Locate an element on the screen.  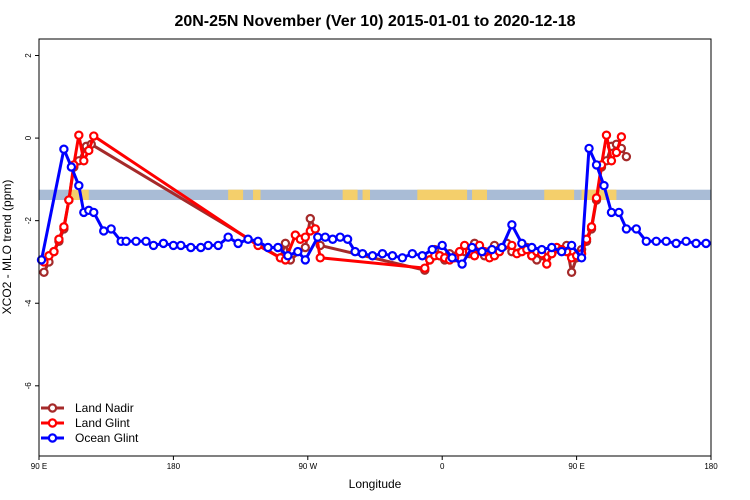
y-tick-label: 2 is located at coordinates (28, 55).